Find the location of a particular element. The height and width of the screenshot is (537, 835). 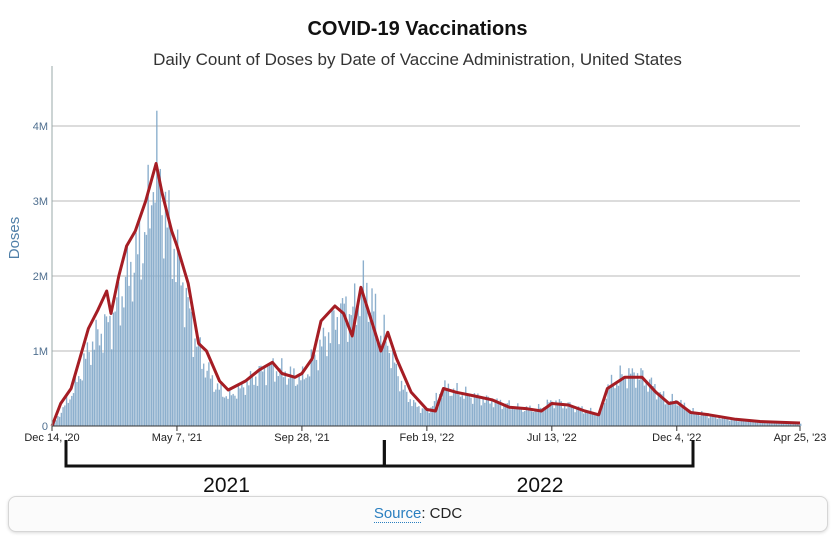

y-tick-label: 0 is located at coordinates (45, 427).